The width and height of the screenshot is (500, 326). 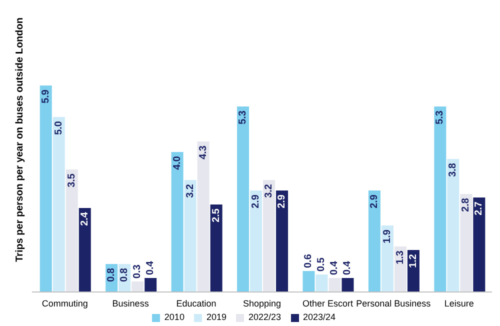 I want to click on data-label: 3.5, so click(x=72, y=180).